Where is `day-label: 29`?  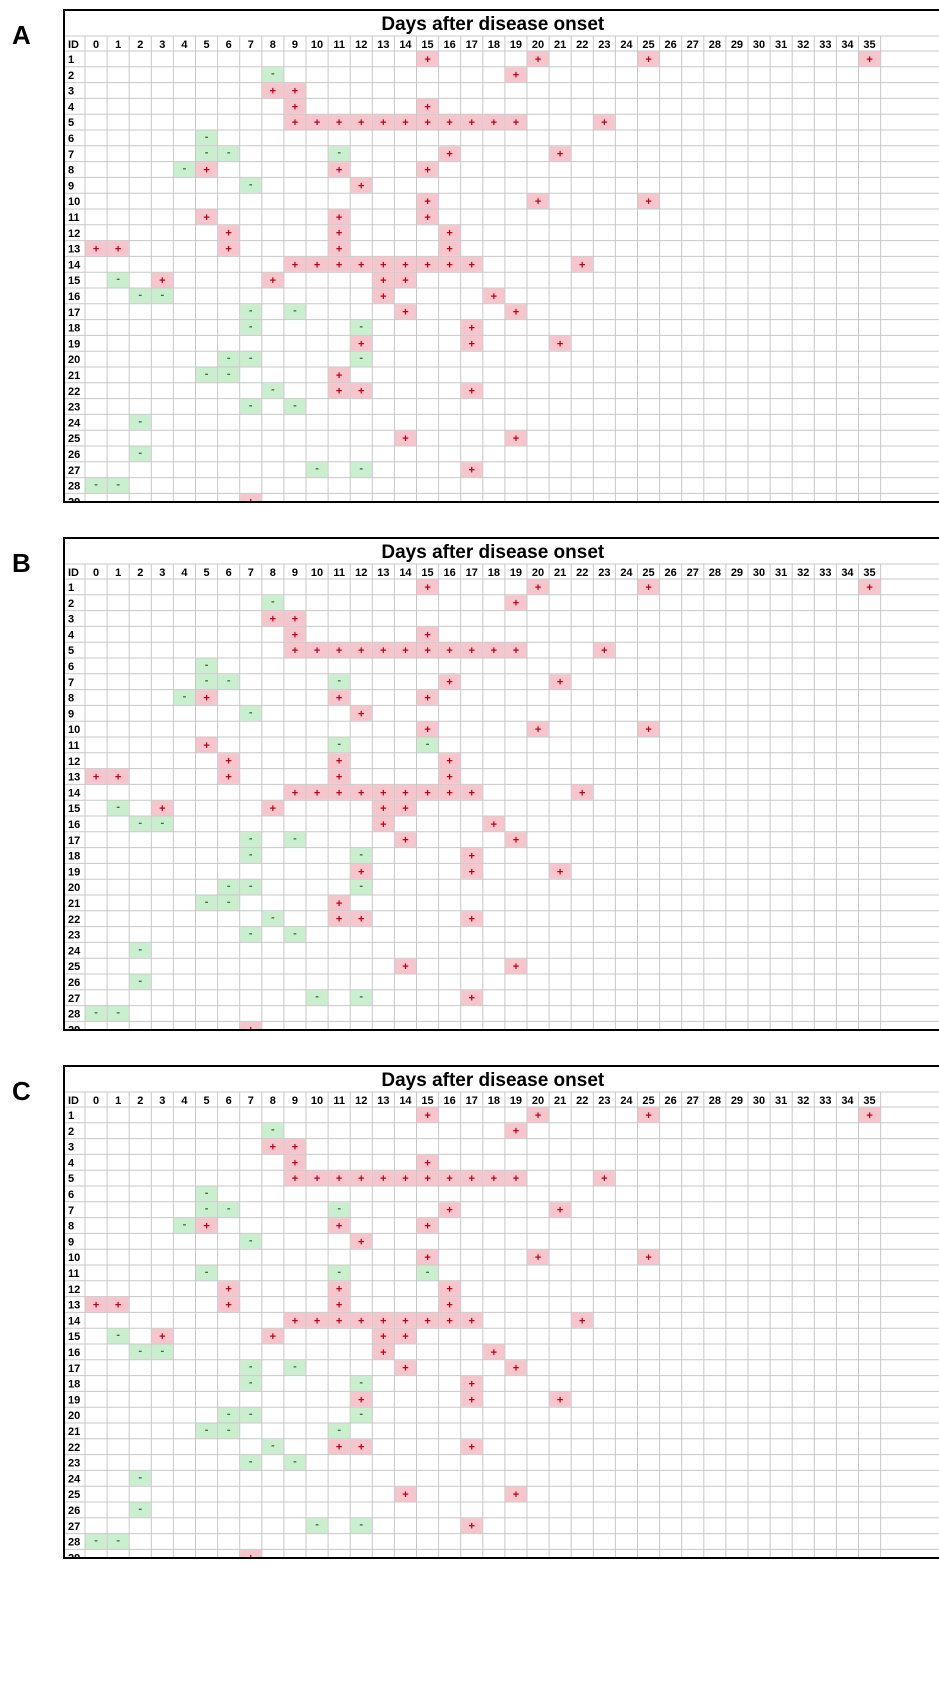 day-label: 29 is located at coordinates (737, 573).